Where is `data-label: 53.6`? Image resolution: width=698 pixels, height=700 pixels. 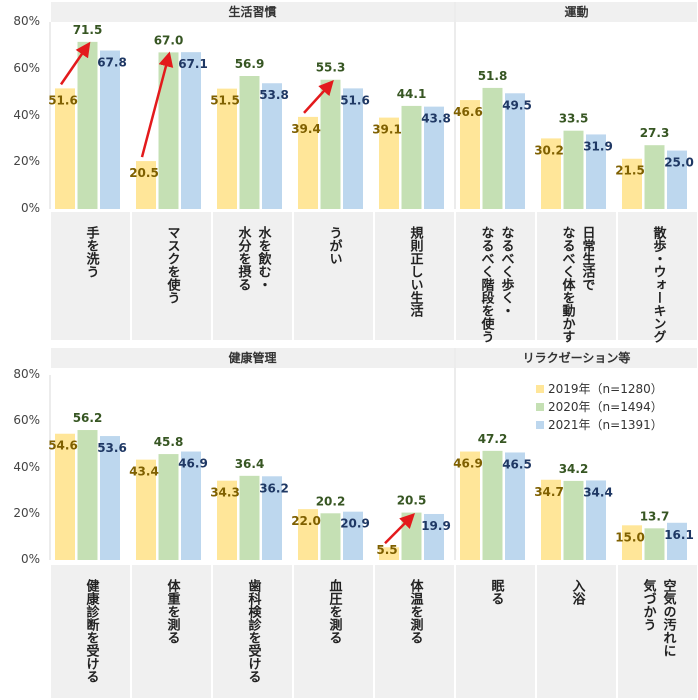 data-label: 53.6 is located at coordinates (112, 448).